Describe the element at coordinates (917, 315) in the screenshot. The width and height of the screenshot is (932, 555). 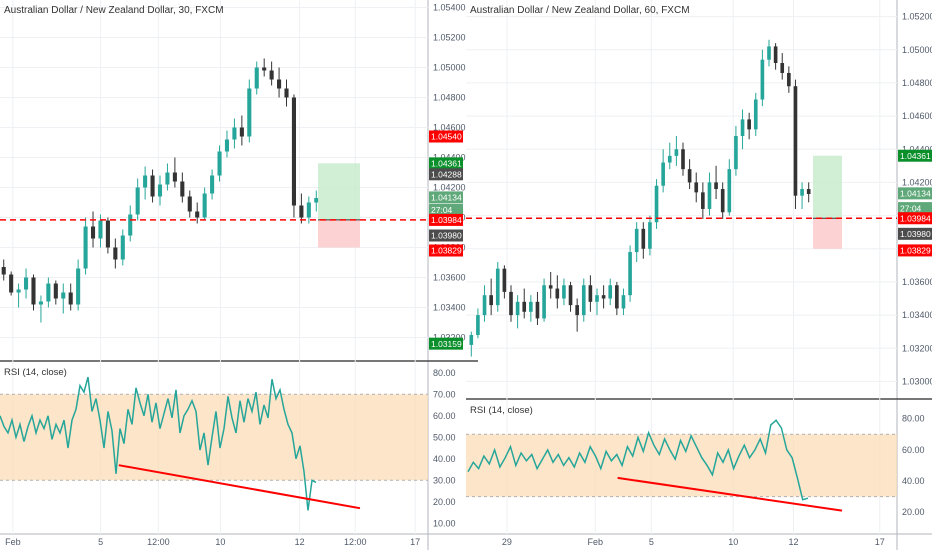
I see `price-tick-label: 1.03400` at that location.